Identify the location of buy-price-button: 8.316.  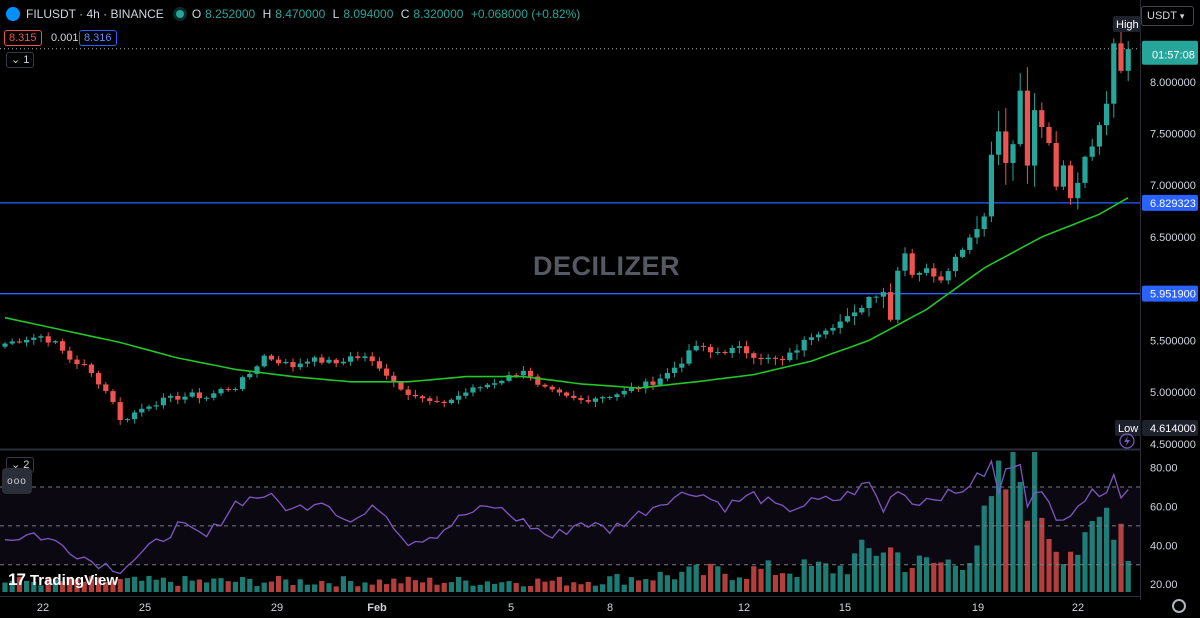
(98, 38).